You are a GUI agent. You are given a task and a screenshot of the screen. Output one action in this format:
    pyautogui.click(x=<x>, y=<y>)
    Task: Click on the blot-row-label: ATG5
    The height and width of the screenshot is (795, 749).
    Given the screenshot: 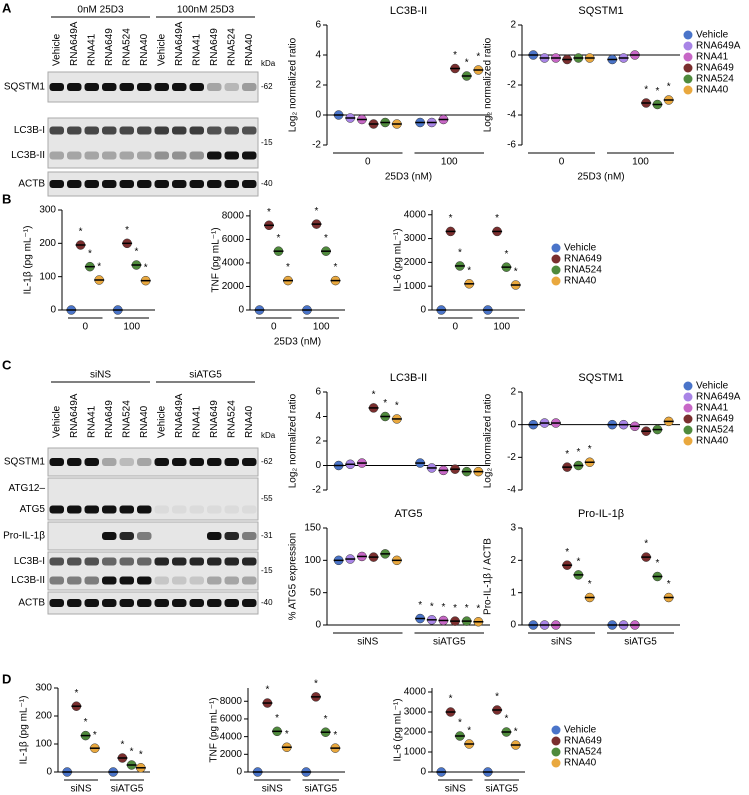 What is the action you would take?
    pyautogui.click(x=33, y=509)
    